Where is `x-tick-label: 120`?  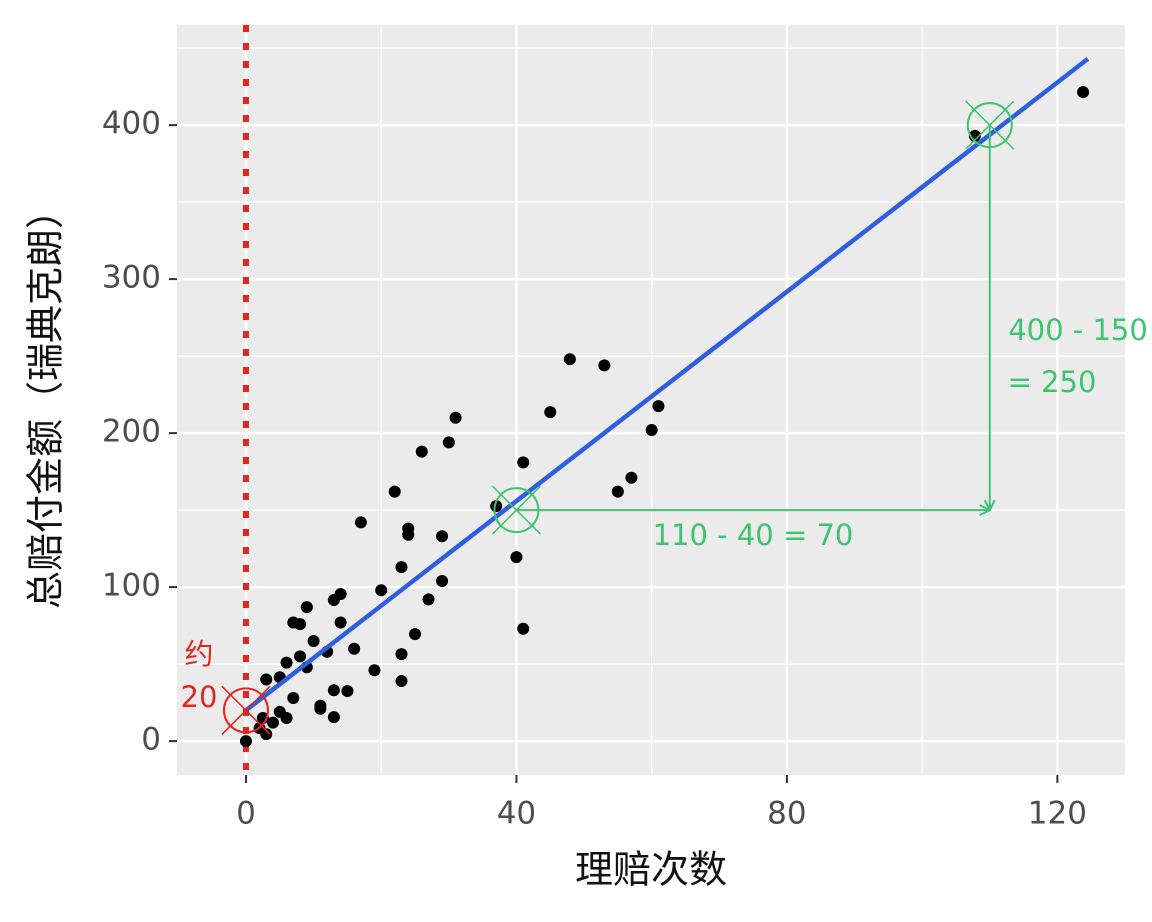 x-tick-label: 120 is located at coordinates (1057, 814).